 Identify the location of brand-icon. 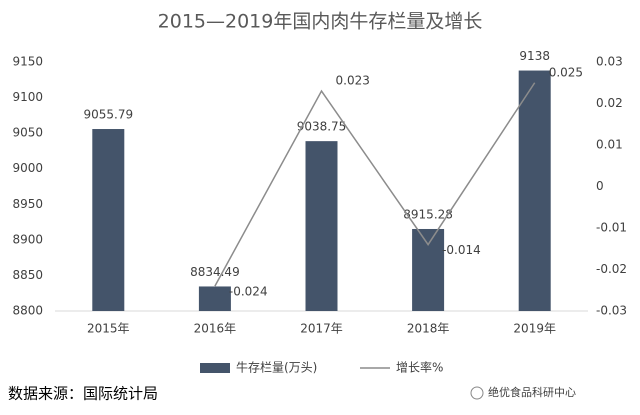
(477, 393).